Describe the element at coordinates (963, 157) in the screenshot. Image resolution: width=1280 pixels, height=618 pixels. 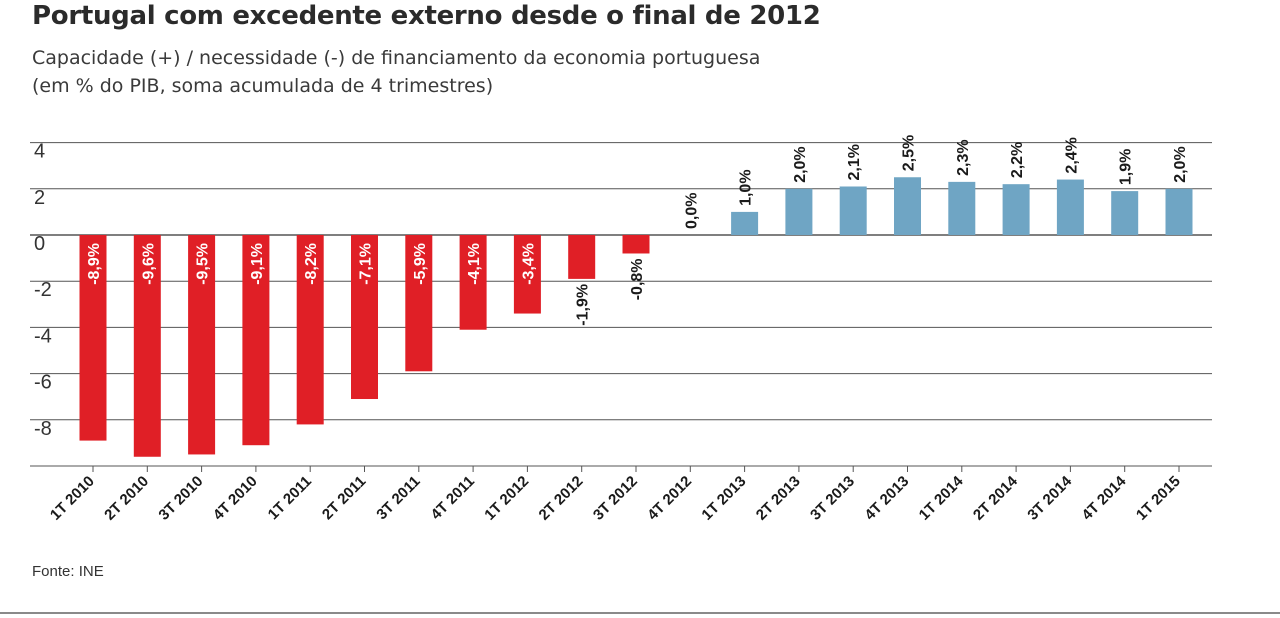
I see `data-label: 2,3%` at that location.